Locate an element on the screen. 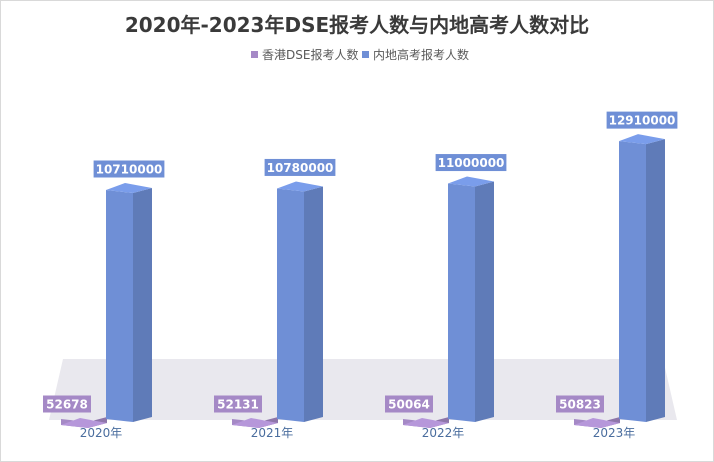 The image size is (714, 462). data-label-s1-3: 12910000 is located at coordinates (642, 120).